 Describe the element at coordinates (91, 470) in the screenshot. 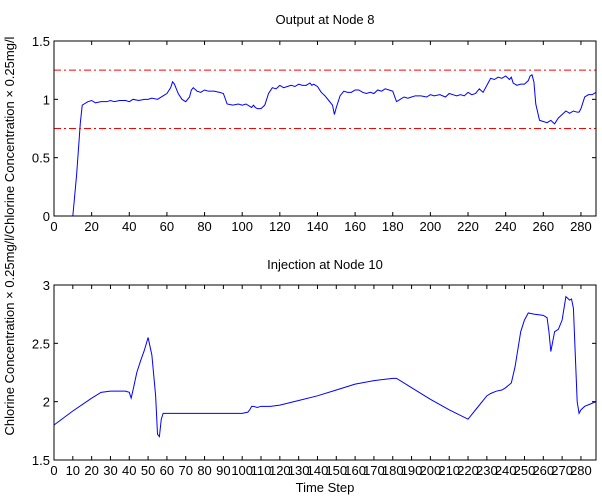

I see `injection-x-tick-label: 20` at that location.